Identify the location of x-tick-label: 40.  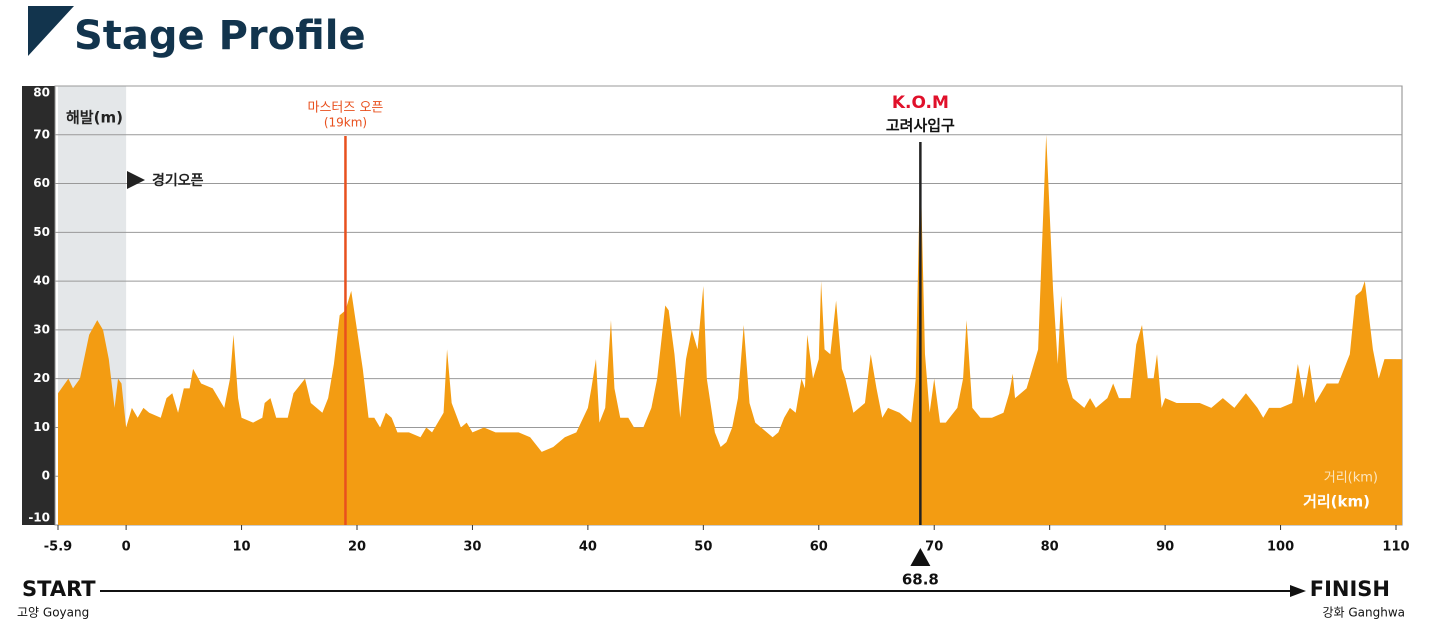
(588, 547).